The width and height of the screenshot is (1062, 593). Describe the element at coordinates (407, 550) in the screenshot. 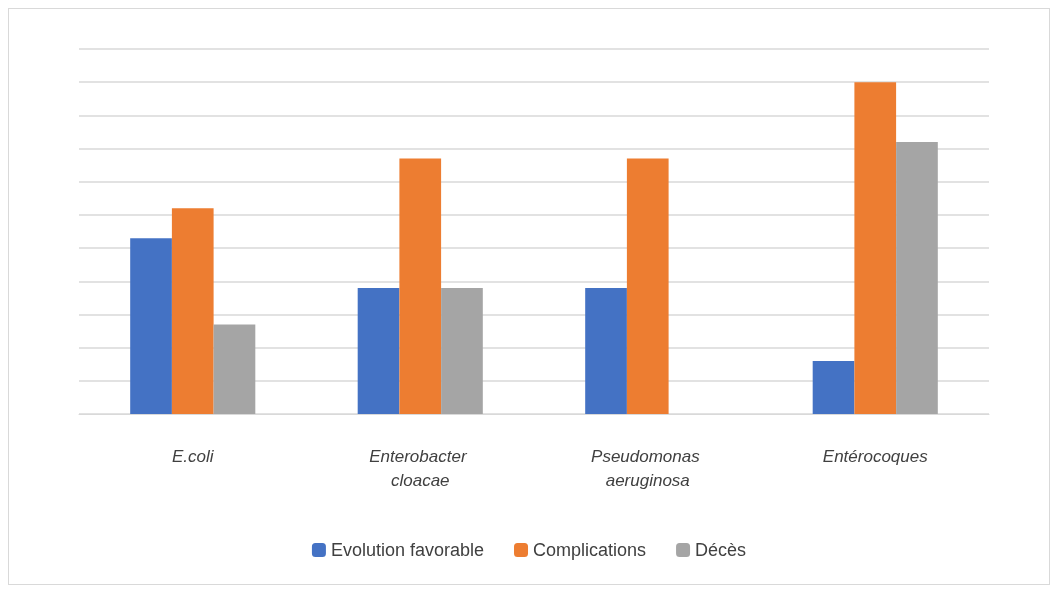

I see `legend-label: Evolution favorable` at that location.